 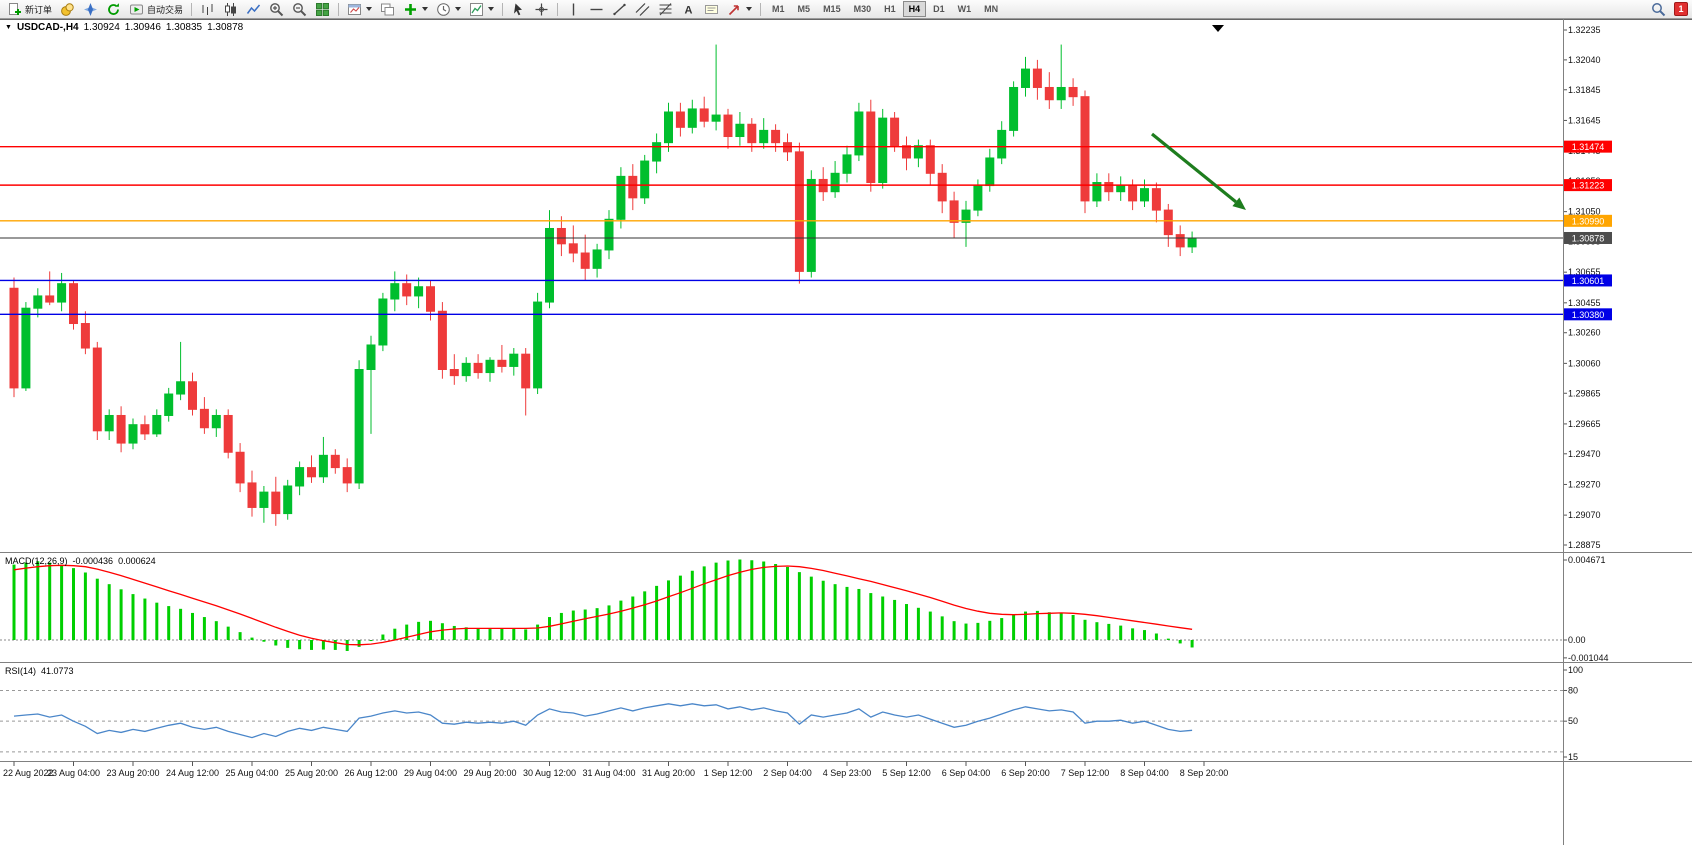 What do you see at coordinates (430, 773) in the screenshot?
I see `time-tick-label: 29 Aug 04:00` at bounding box center [430, 773].